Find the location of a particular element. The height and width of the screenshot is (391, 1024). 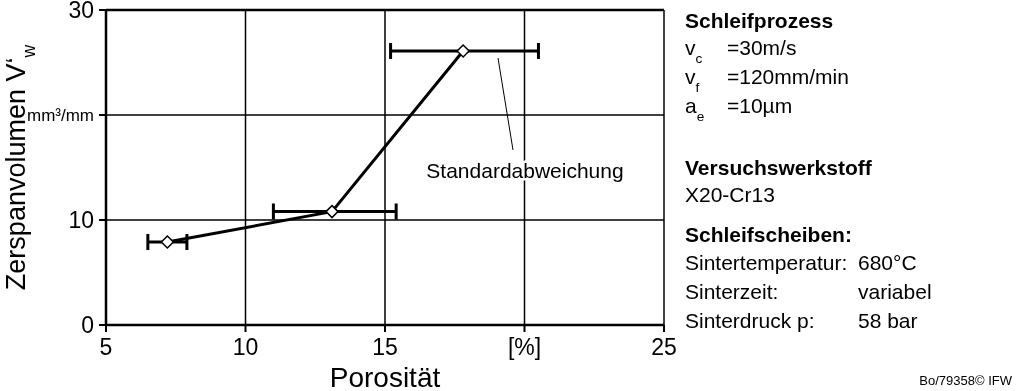

text: variabel is located at coordinates (895, 291).